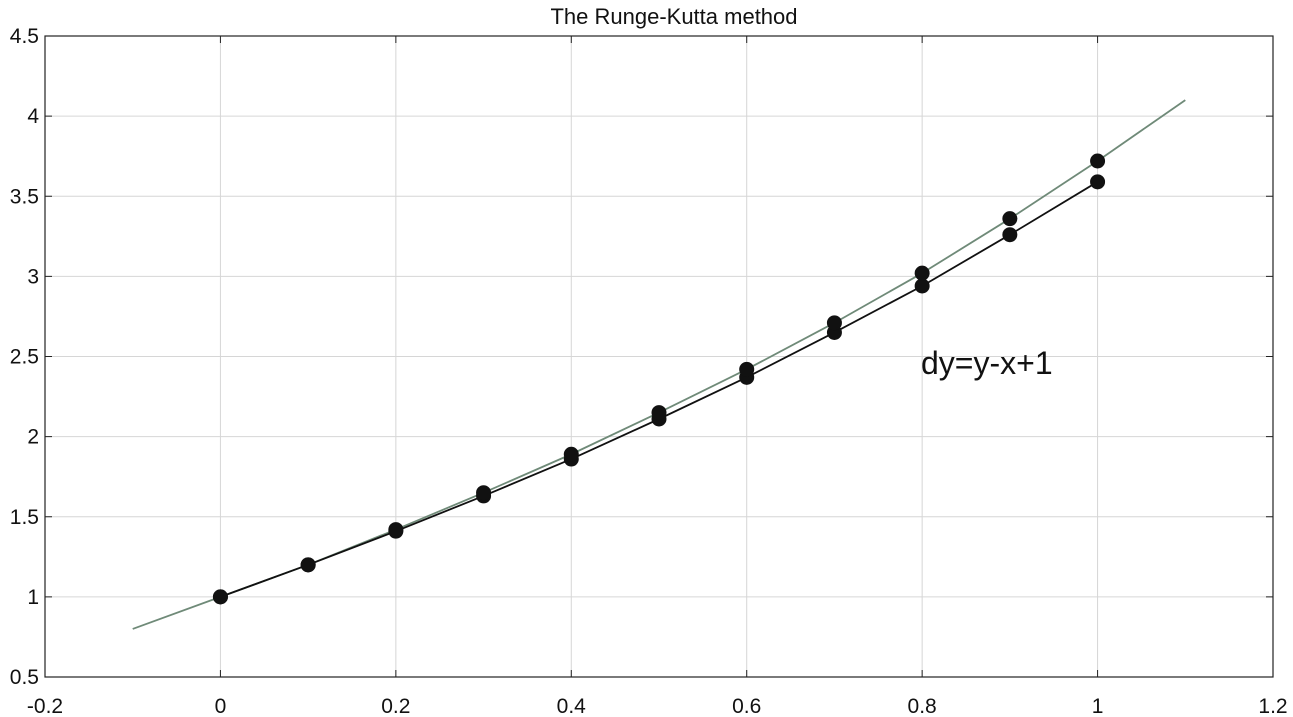  What do you see at coordinates (922, 706) in the screenshot?
I see `x-tick-label: 0.8` at bounding box center [922, 706].